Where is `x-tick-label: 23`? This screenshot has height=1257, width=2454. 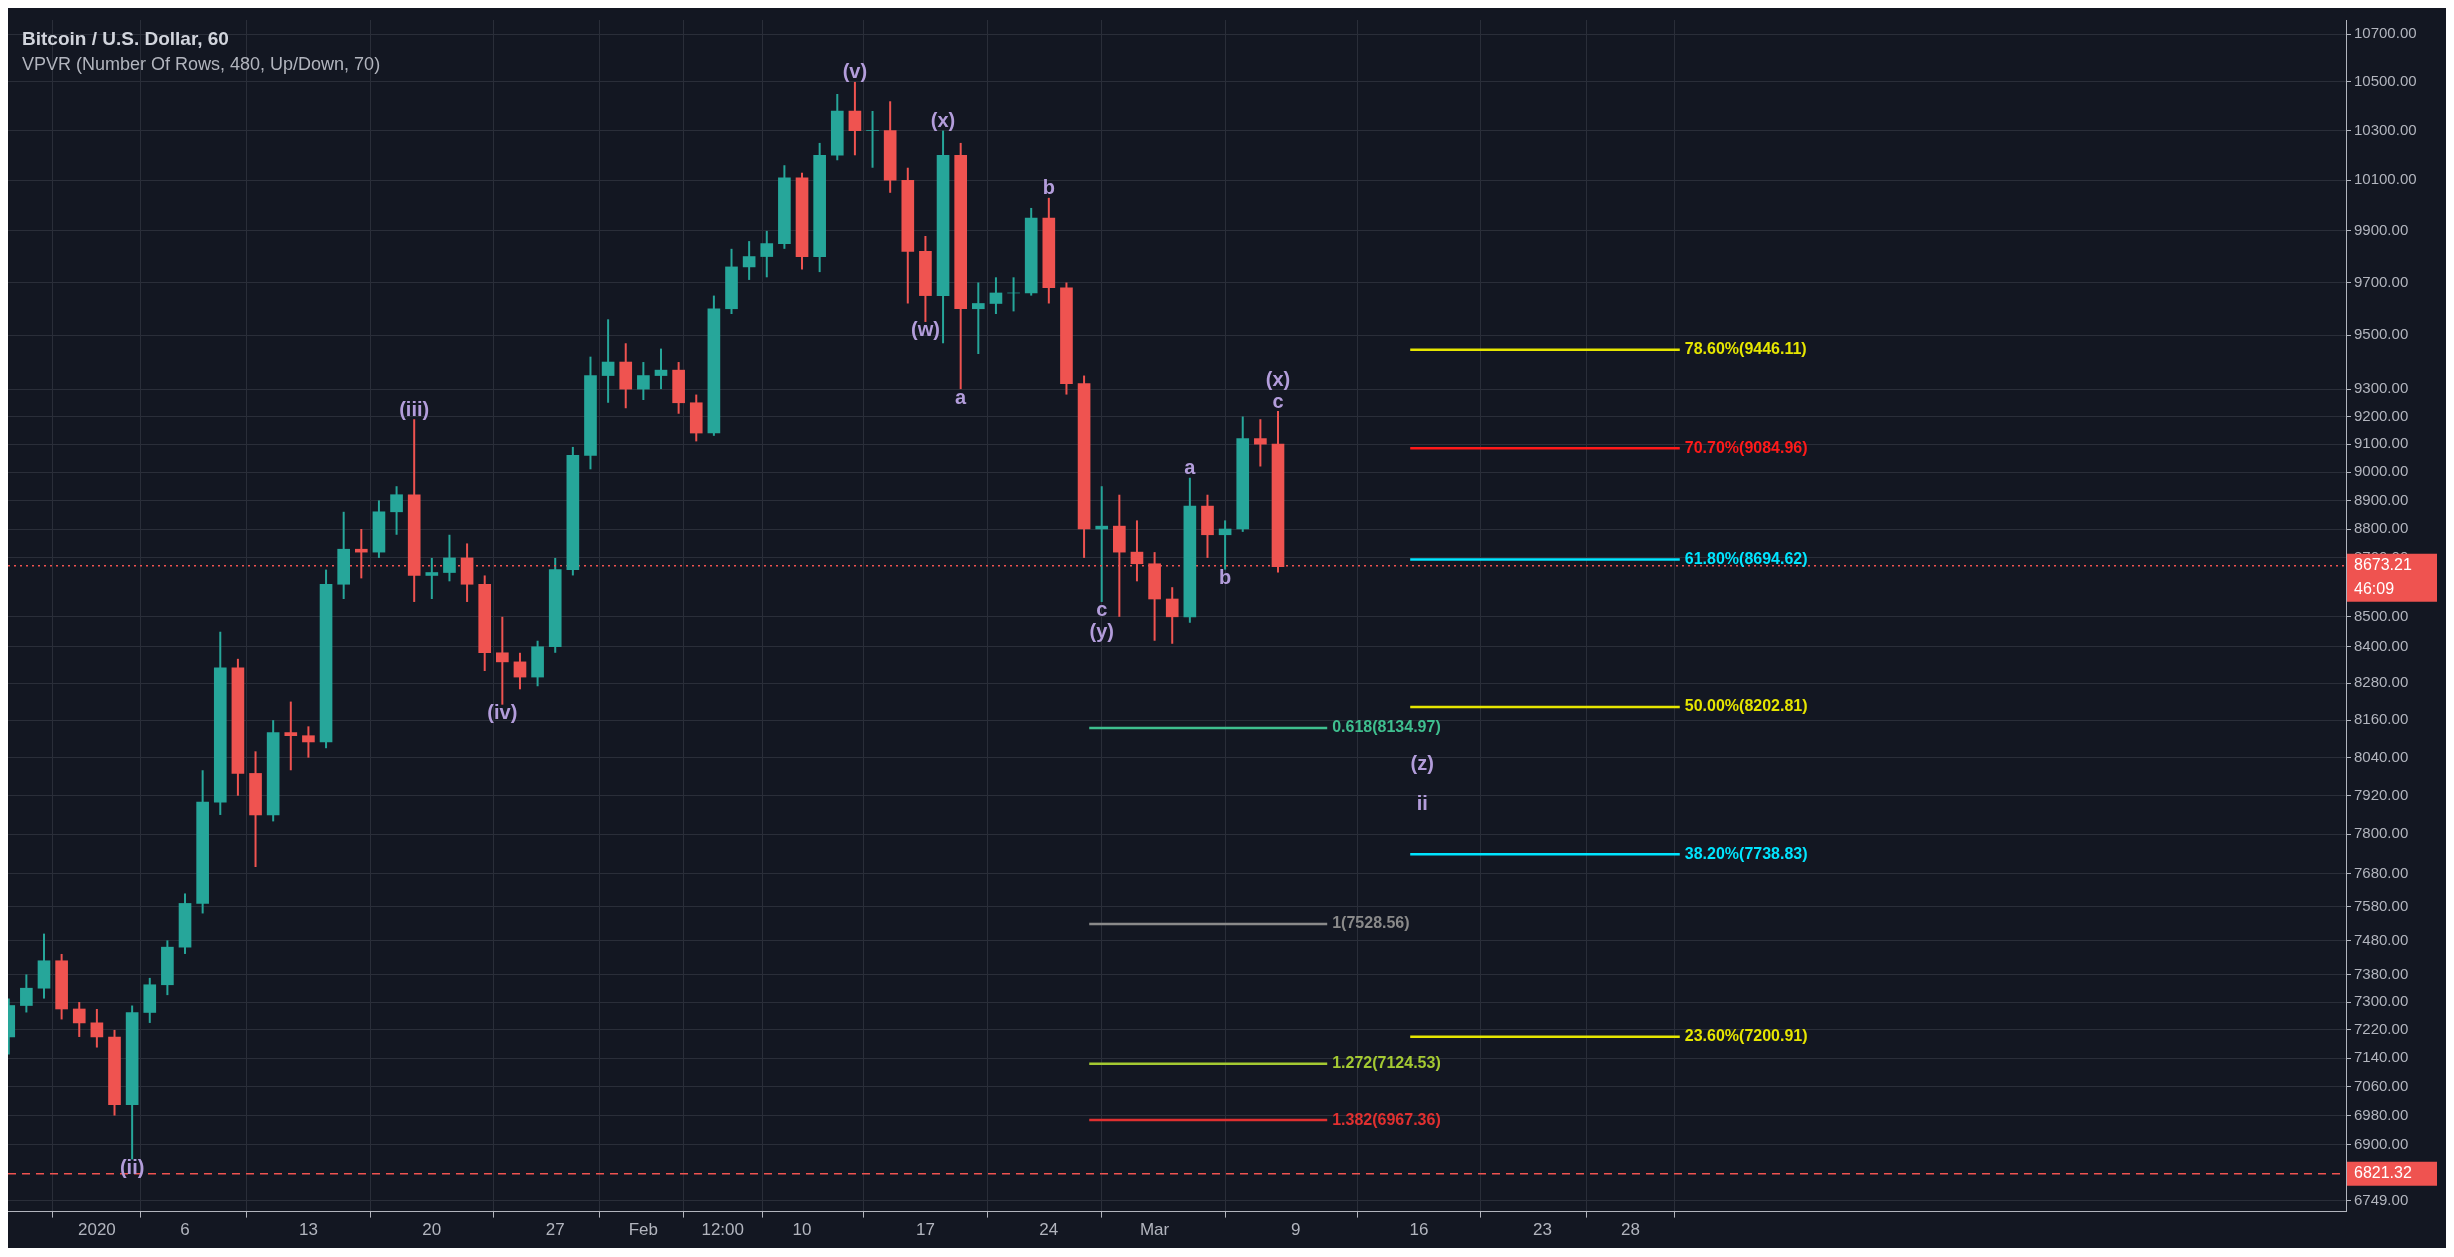
x-tick-label: 23 is located at coordinates (1542, 1230).